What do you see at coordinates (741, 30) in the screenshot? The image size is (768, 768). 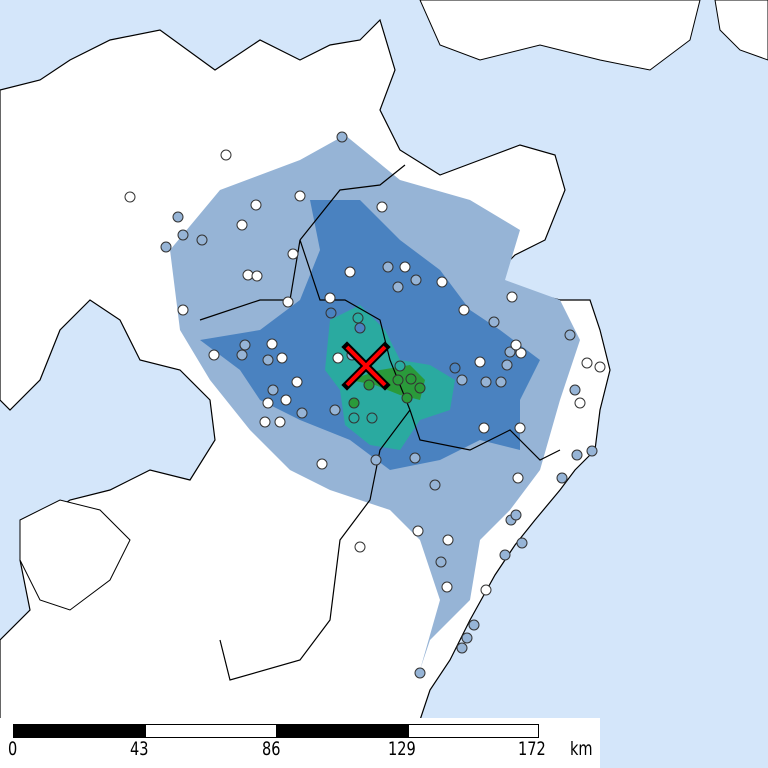 I see `land-east` at bounding box center [741, 30].